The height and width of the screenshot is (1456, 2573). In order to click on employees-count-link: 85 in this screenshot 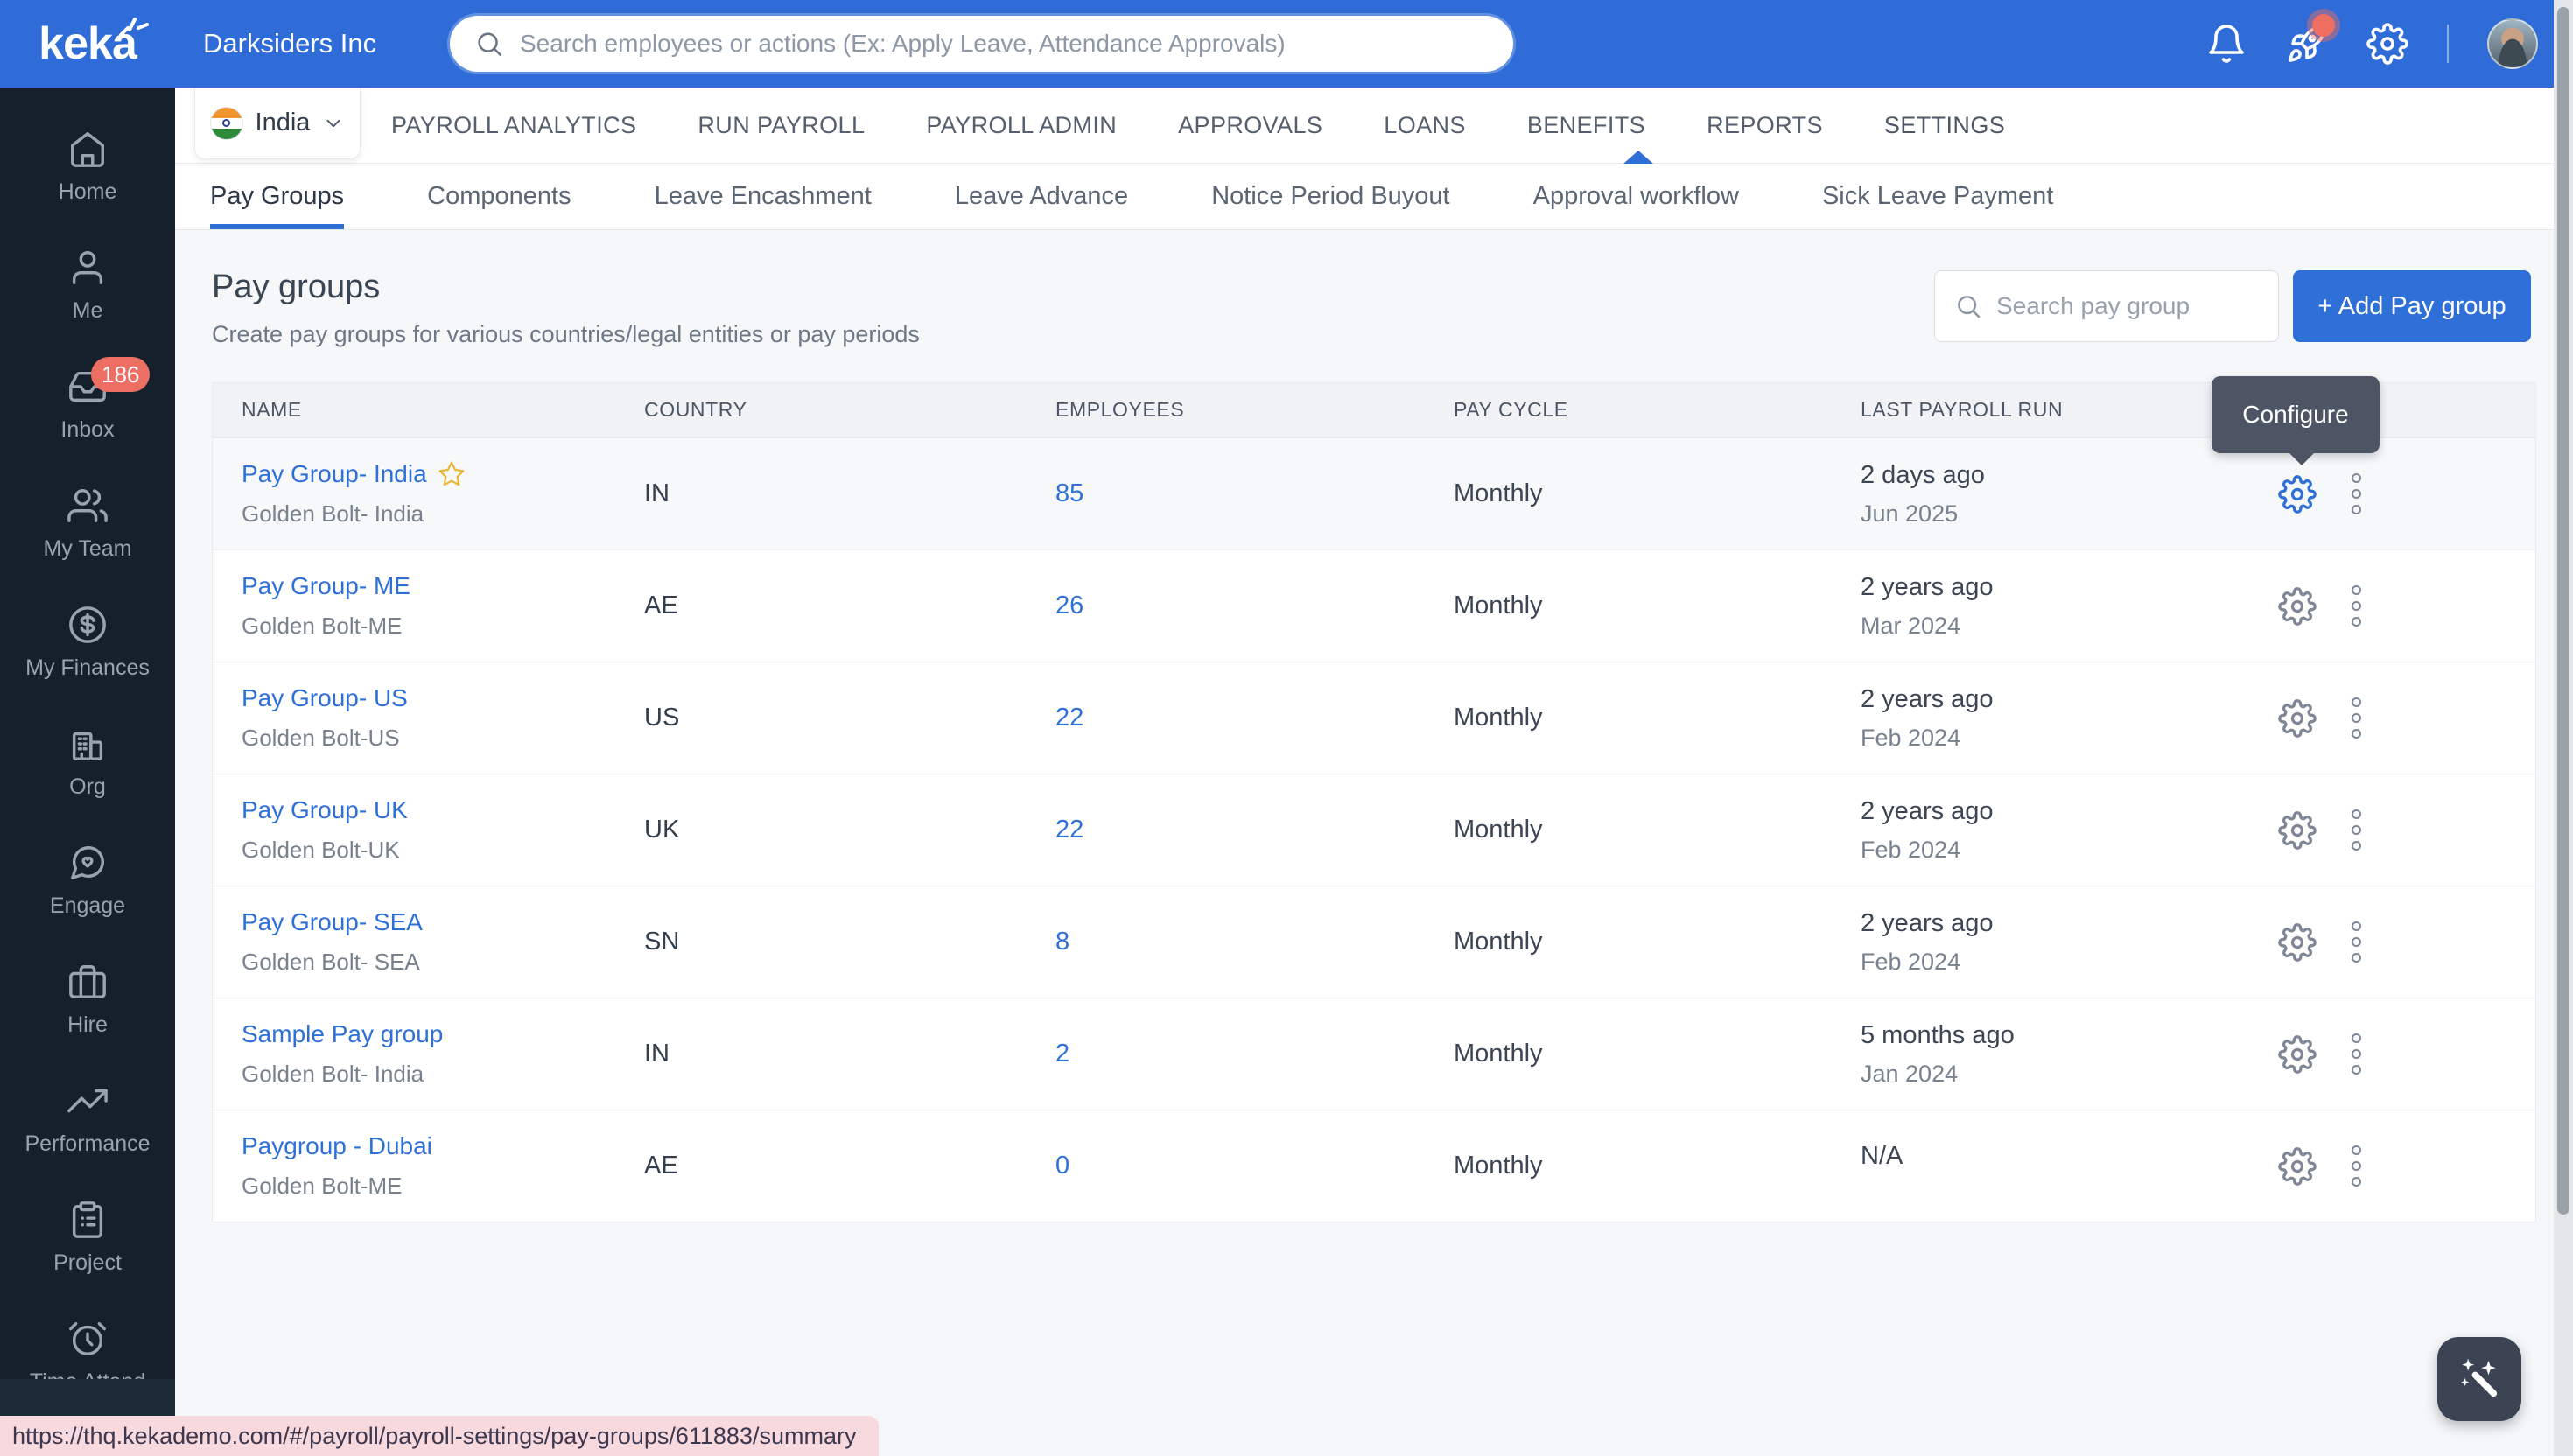, I will do `click(1069, 494)`.